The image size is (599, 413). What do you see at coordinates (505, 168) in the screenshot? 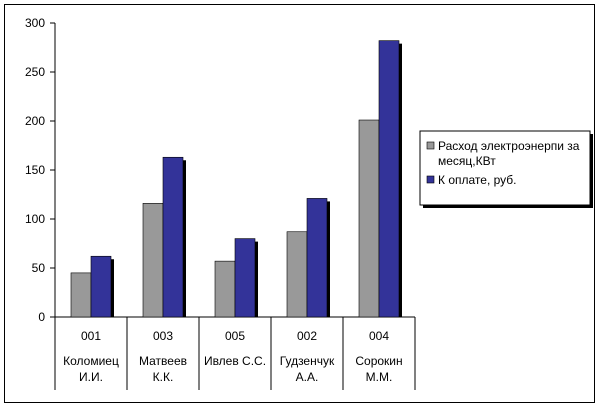
I see `legend-box` at bounding box center [505, 168].